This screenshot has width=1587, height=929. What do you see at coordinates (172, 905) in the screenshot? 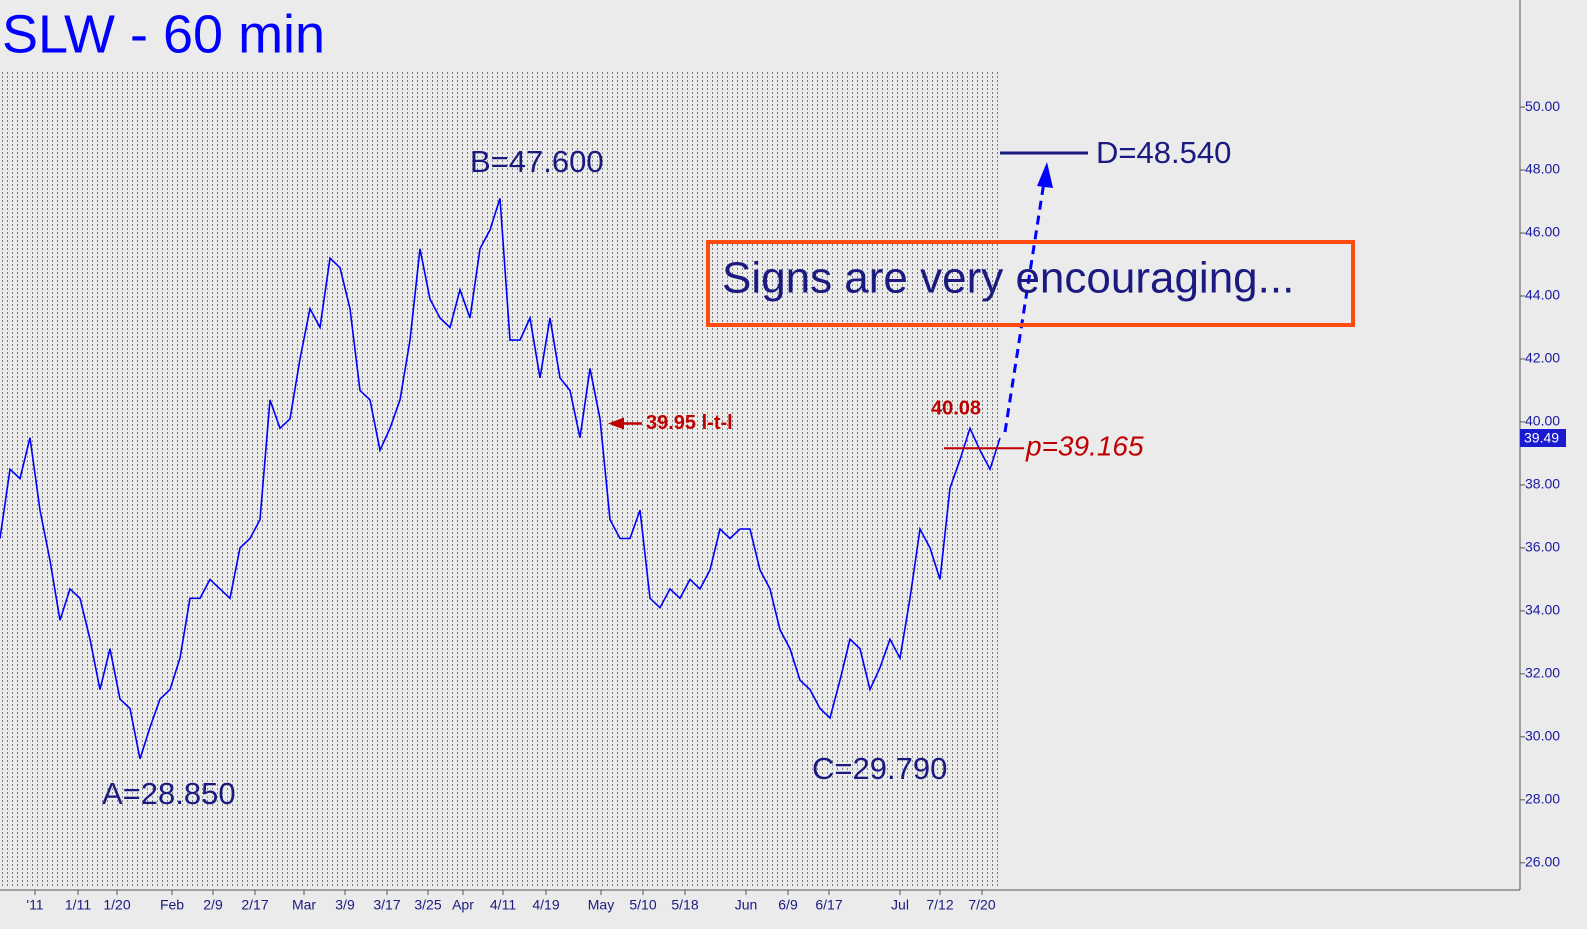
I see `x-tick-label: Feb` at bounding box center [172, 905].